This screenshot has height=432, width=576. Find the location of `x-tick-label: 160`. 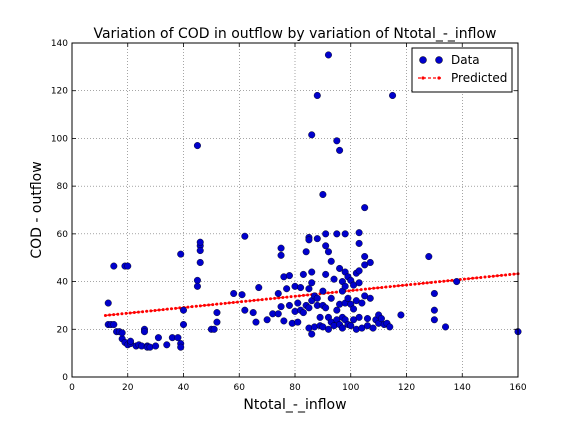

x-tick-label: 160 is located at coordinates (517, 388).